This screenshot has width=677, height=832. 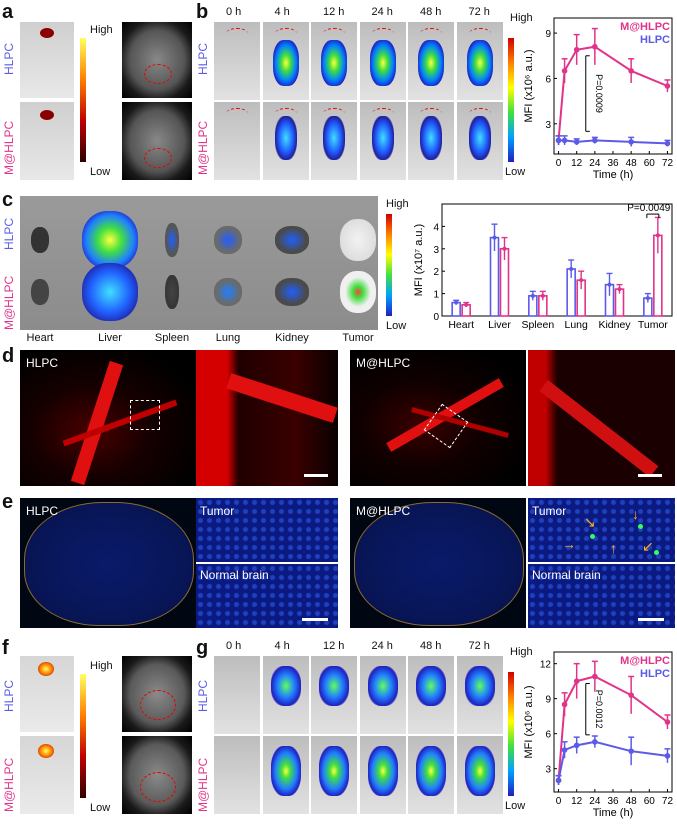 I want to click on p-value-annotation: P=0.0009, so click(x=599, y=93).